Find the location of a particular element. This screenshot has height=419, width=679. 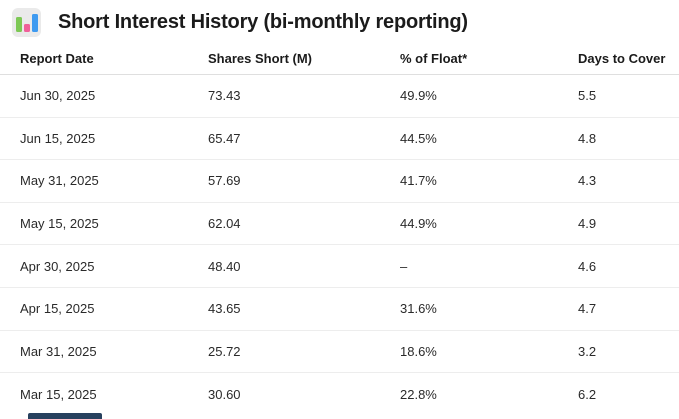

table-row: May 15, 2025 62.04 44.9% 4.9 is located at coordinates (339, 224).